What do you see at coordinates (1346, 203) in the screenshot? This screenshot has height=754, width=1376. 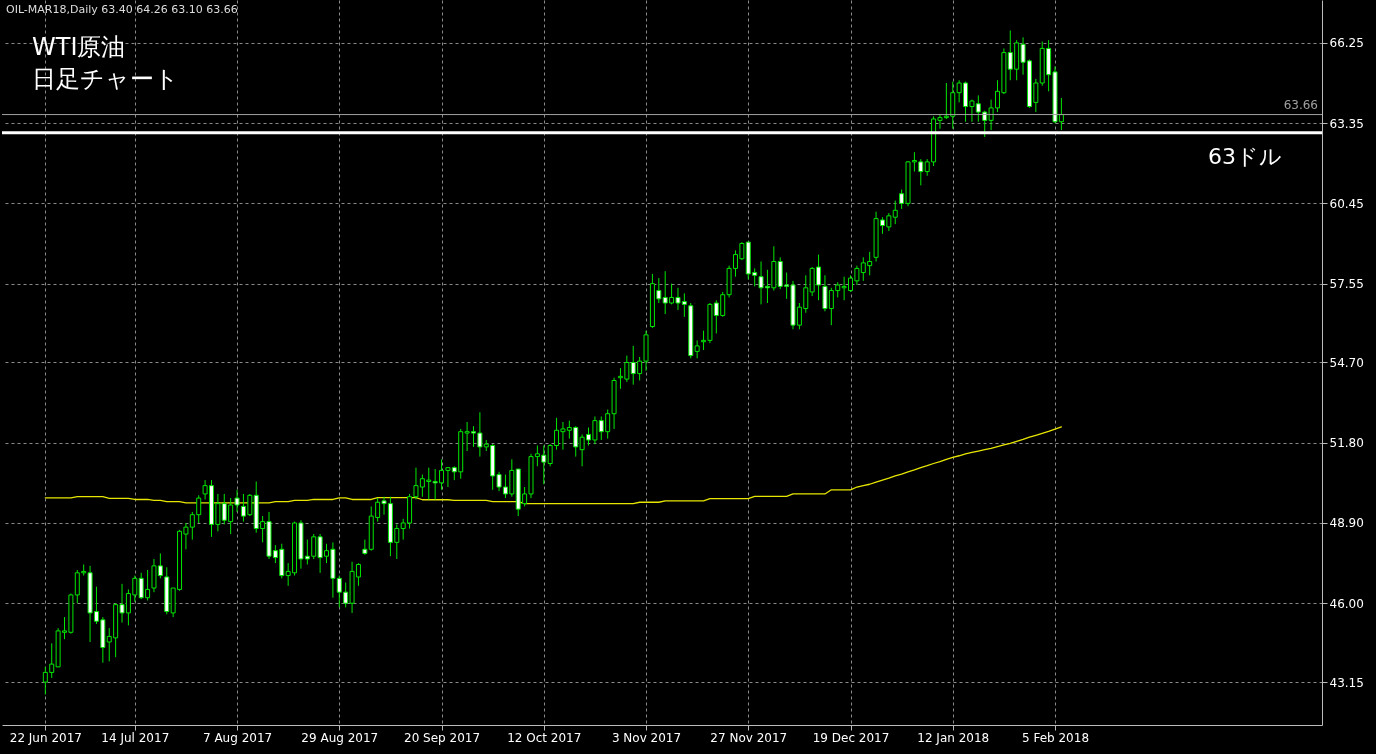 I see `y-tick-label: 60.45` at bounding box center [1346, 203].